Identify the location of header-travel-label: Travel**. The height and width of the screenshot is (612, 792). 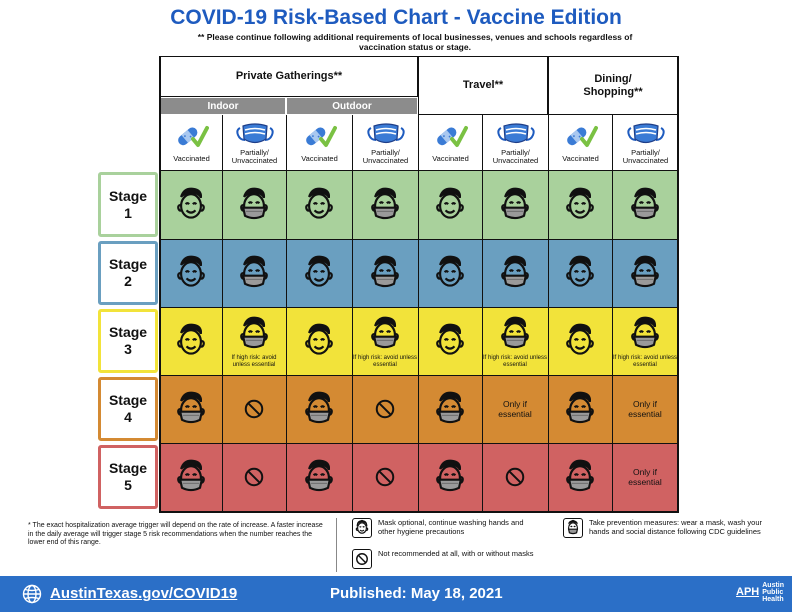
(483, 85).